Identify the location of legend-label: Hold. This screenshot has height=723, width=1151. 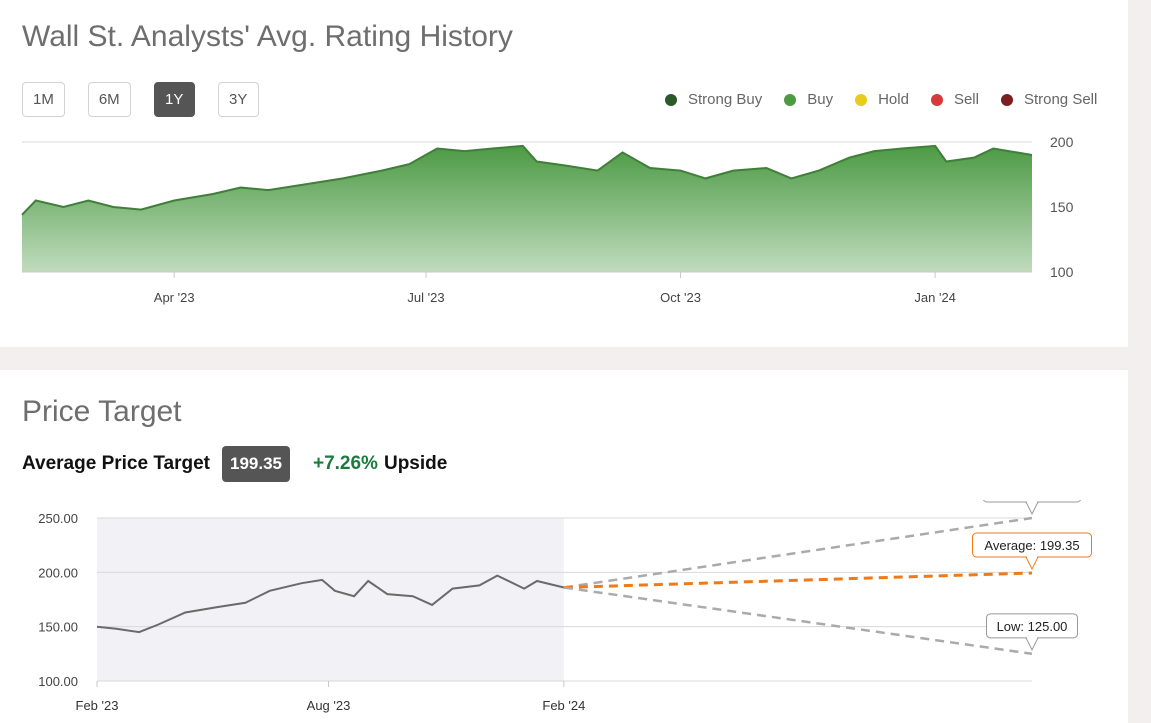
(893, 99).